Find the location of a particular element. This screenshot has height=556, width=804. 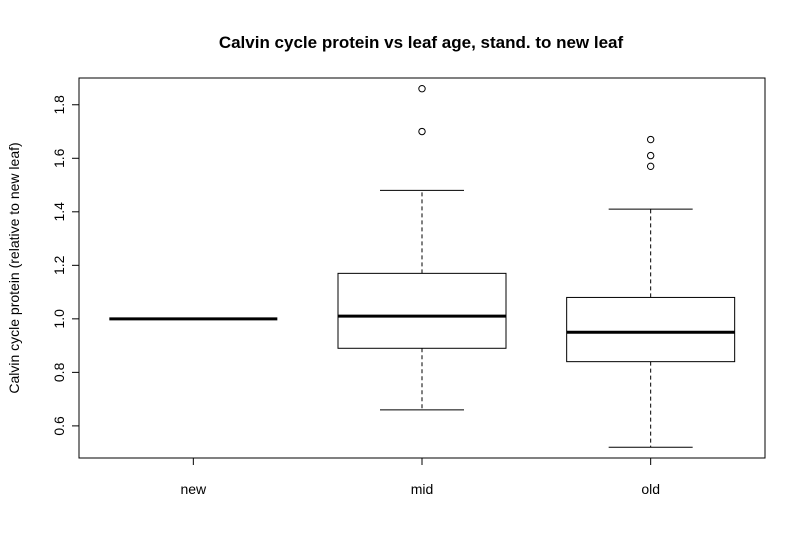

y-tick-label: 1.4 is located at coordinates (59, 212).